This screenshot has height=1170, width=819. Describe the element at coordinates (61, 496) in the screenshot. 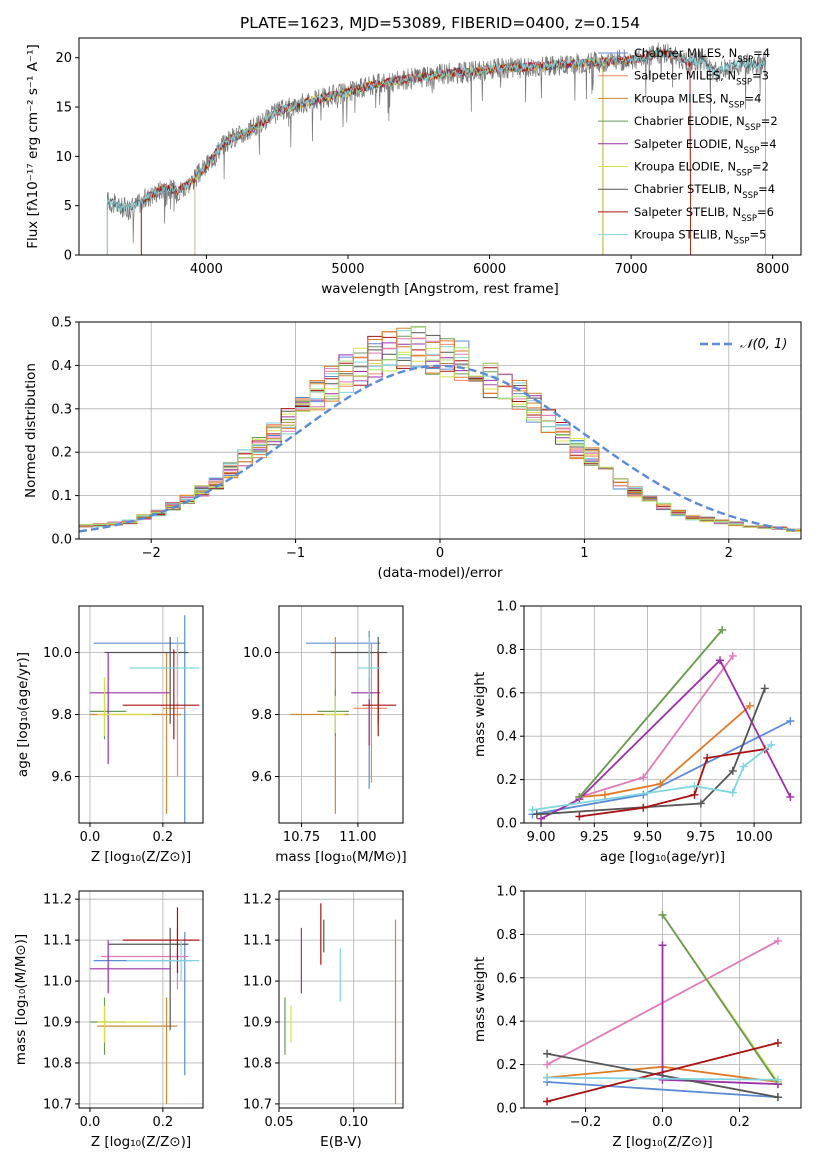

I see `y-tick-label: 0.1` at that location.